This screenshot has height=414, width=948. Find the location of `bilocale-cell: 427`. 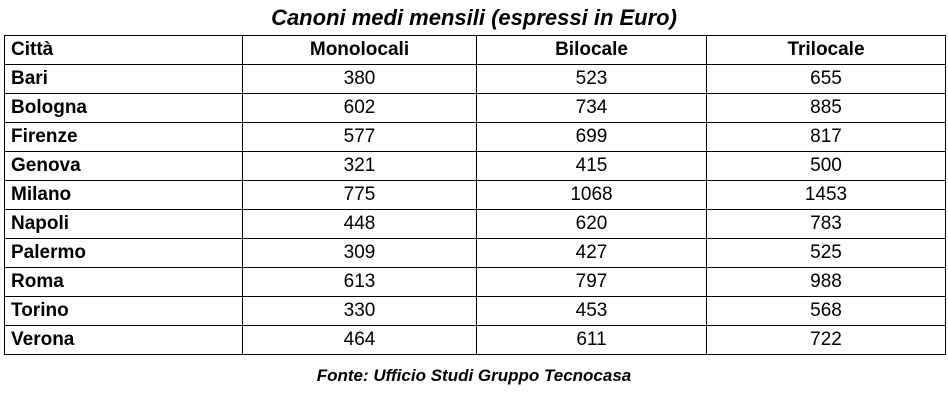

bilocale-cell: 427 is located at coordinates (591, 253).